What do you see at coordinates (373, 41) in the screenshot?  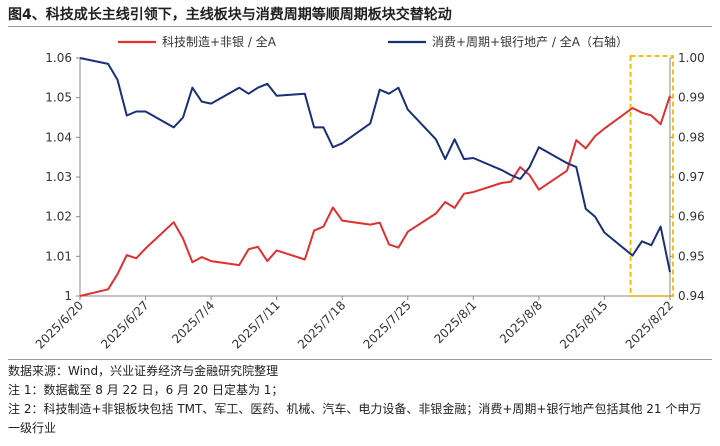 I see `chart-legend: 科技制造+非银 / 全A 消费+周期+银行地产 / 全A（右轴）` at bounding box center [373, 41].